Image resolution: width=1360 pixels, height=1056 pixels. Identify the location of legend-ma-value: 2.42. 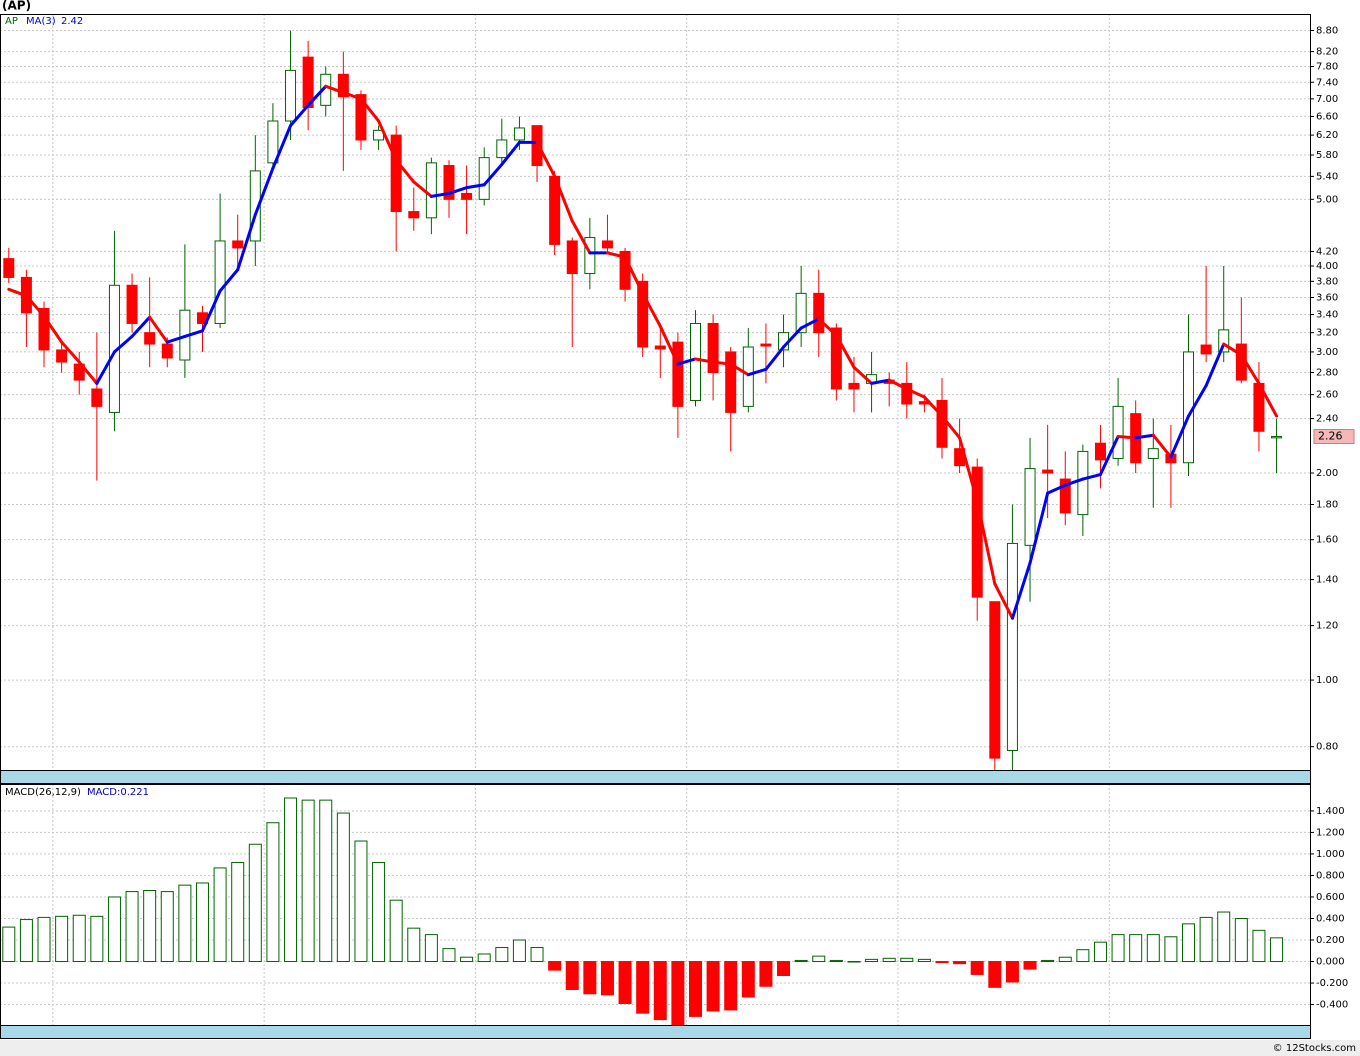
(72, 21).